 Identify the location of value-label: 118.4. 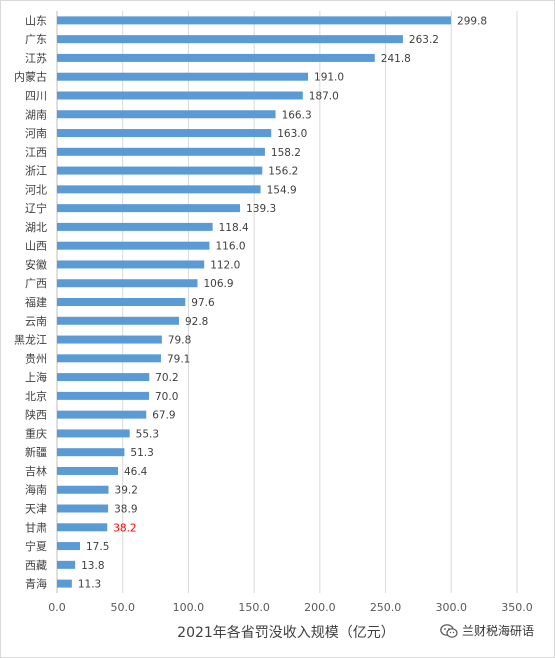
(234, 228).